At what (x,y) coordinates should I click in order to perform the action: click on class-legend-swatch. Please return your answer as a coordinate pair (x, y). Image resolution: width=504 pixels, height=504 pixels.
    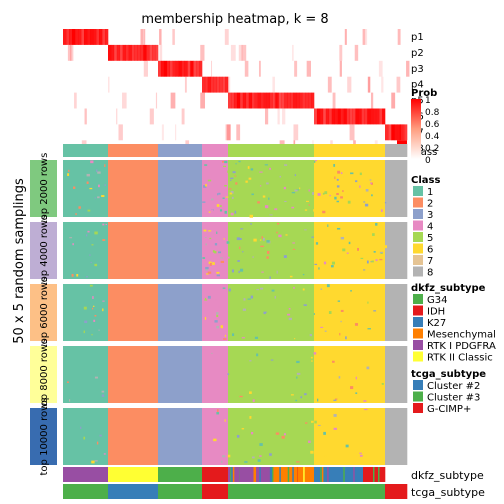
    Looking at the image, I should click on (418, 202).